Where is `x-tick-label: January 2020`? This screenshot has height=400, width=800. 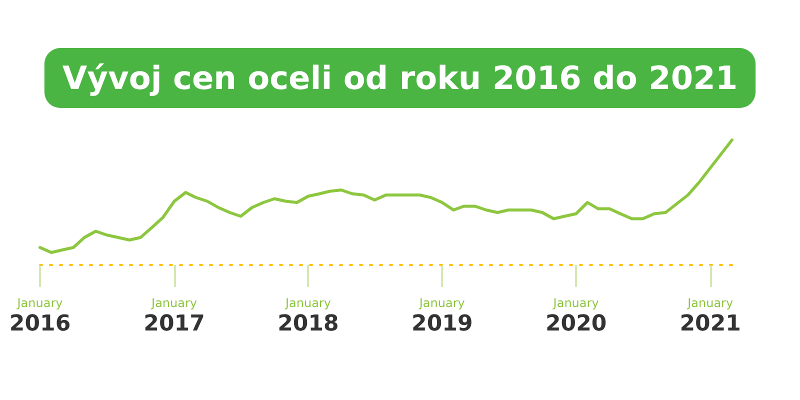
x-tick-label: January 2020 is located at coordinates (576, 316).